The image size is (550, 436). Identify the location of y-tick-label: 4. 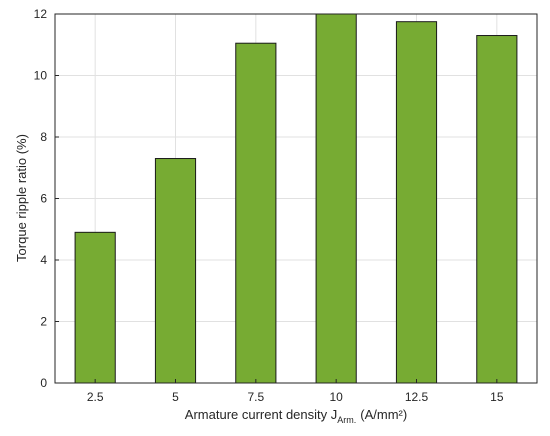
(43, 260).